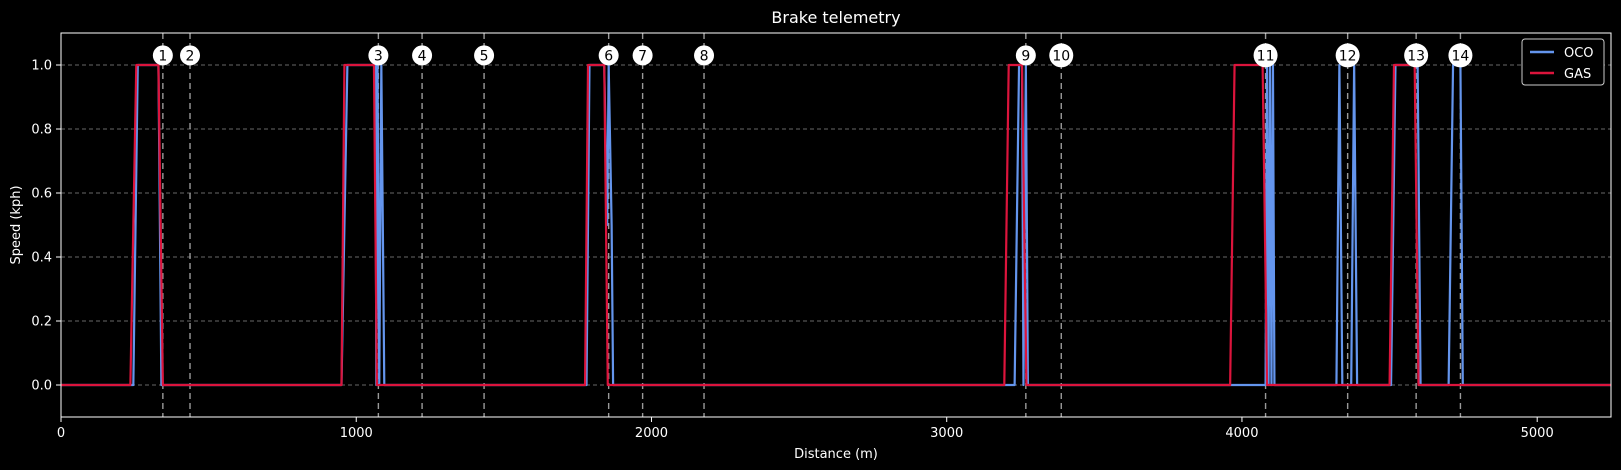 The image size is (1621, 470). What do you see at coordinates (1241, 433) in the screenshot?
I see `x-tick-label: 4000` at bounding box center [1241, 433].